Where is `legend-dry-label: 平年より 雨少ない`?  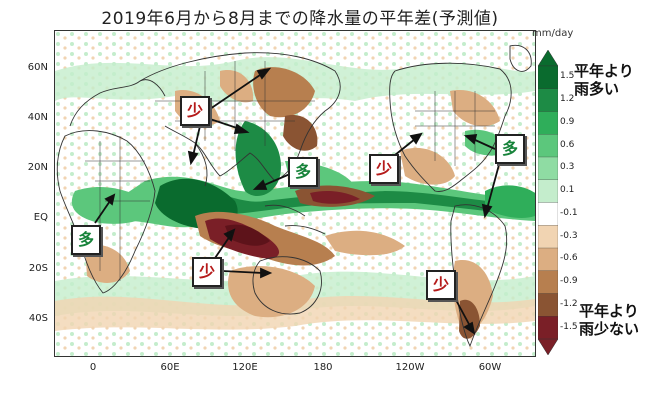
legend-dry-label: 平年より 雨少ない is located at coordinates (609, 320).